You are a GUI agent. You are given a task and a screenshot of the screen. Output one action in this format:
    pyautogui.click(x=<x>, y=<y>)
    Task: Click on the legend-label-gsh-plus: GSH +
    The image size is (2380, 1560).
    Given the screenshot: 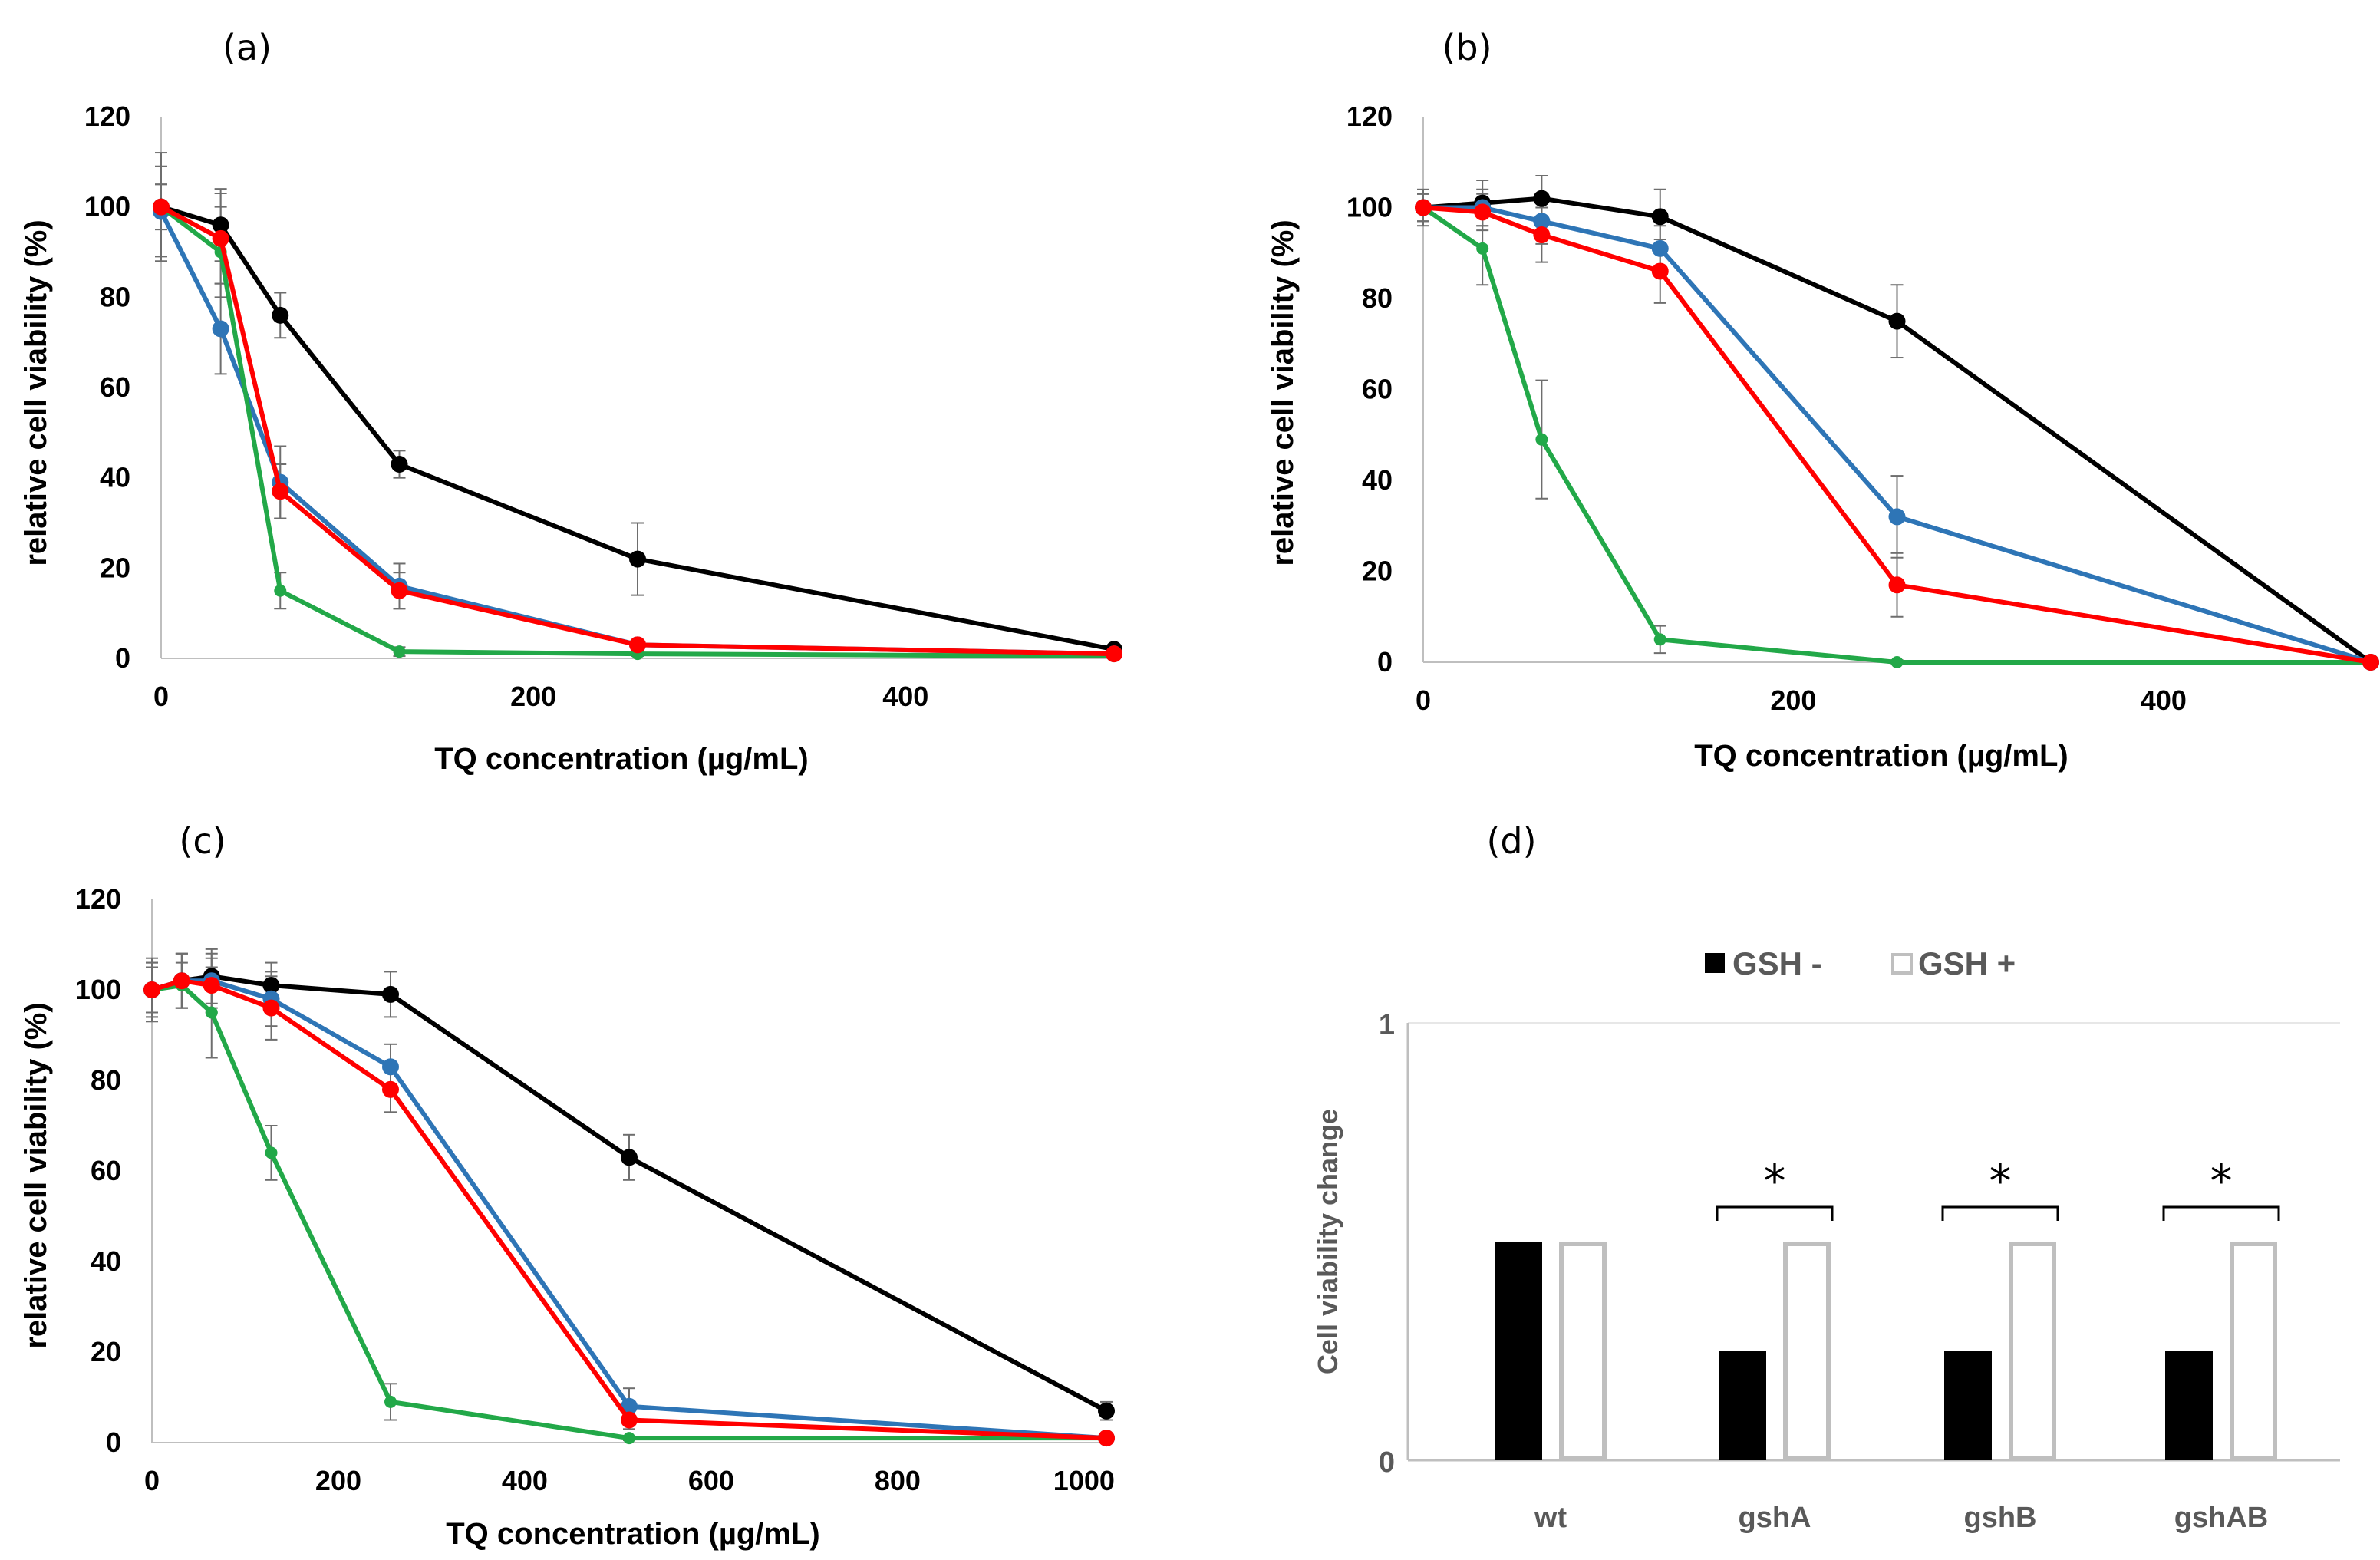 What is the action you would take?
    pyautogui.click(x=1967, y=963)
    